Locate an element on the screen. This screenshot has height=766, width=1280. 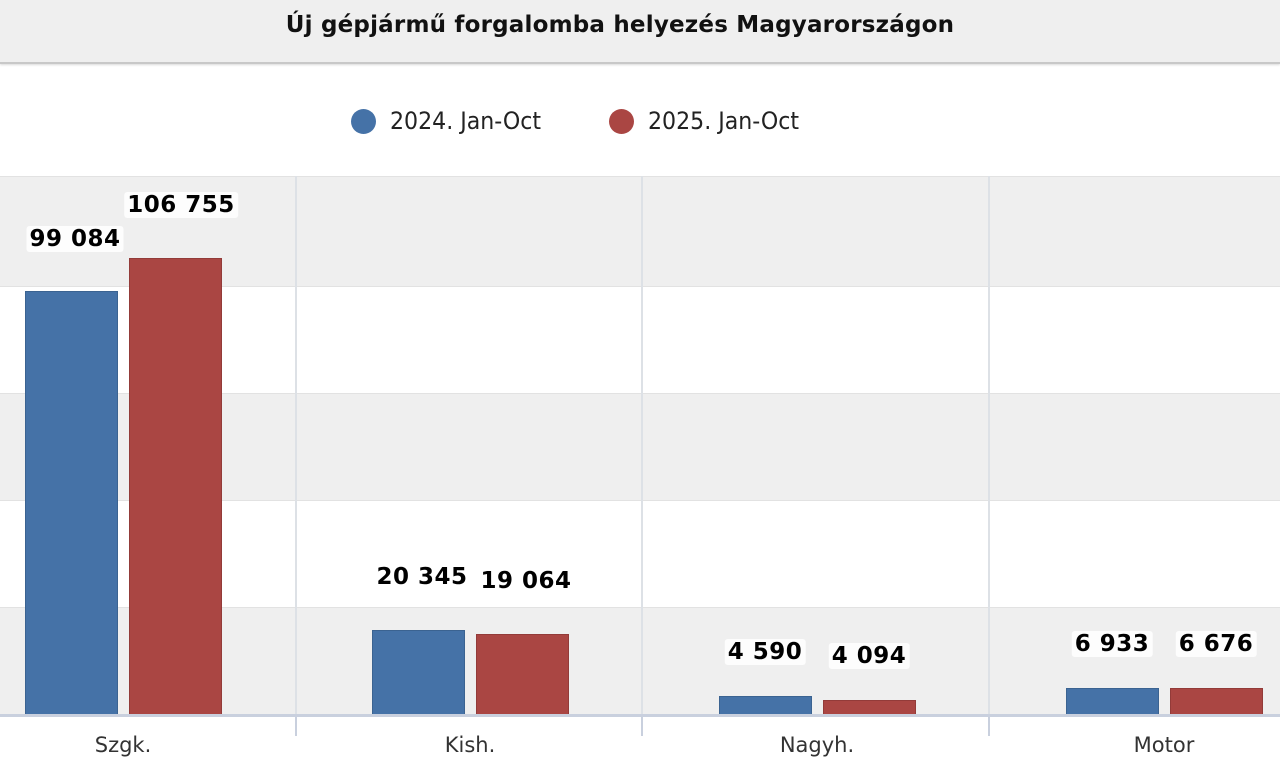
legend-item-2025: 2025. Jan-Oct is located at coordinates (710, 121).